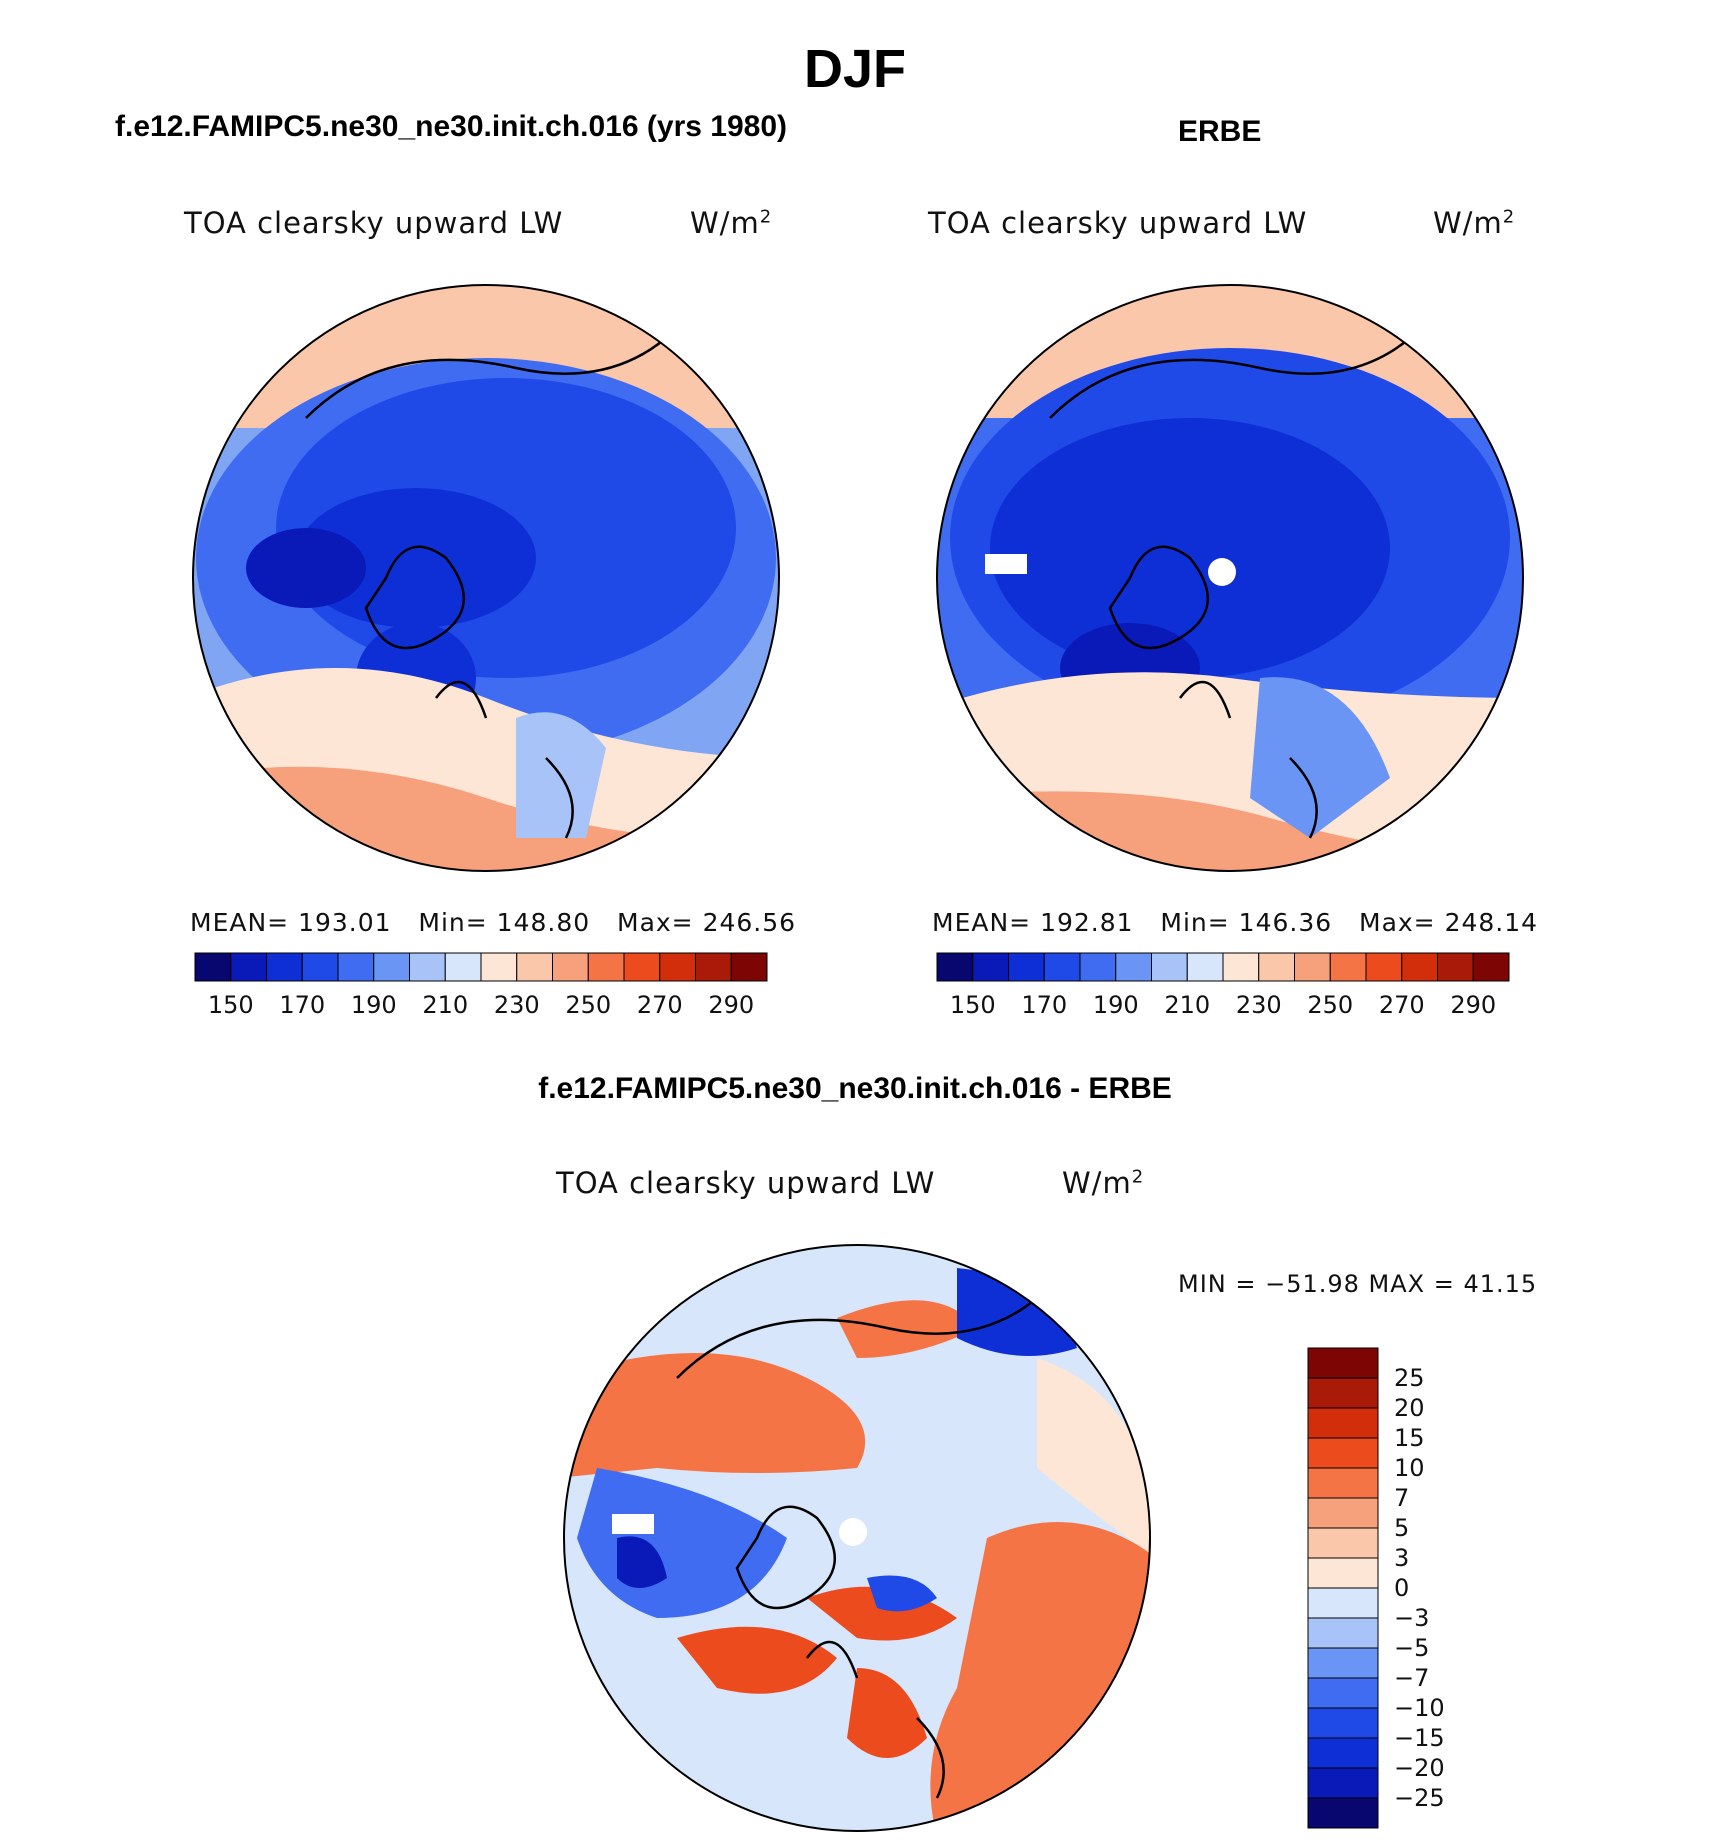 The width and height of the screenshot is (1710, 1840). What do you see at coordinates (1409, 1378) in the screenshot?
I see `colorbar-tick-label: 25` at bounding box center [1409, 1378].